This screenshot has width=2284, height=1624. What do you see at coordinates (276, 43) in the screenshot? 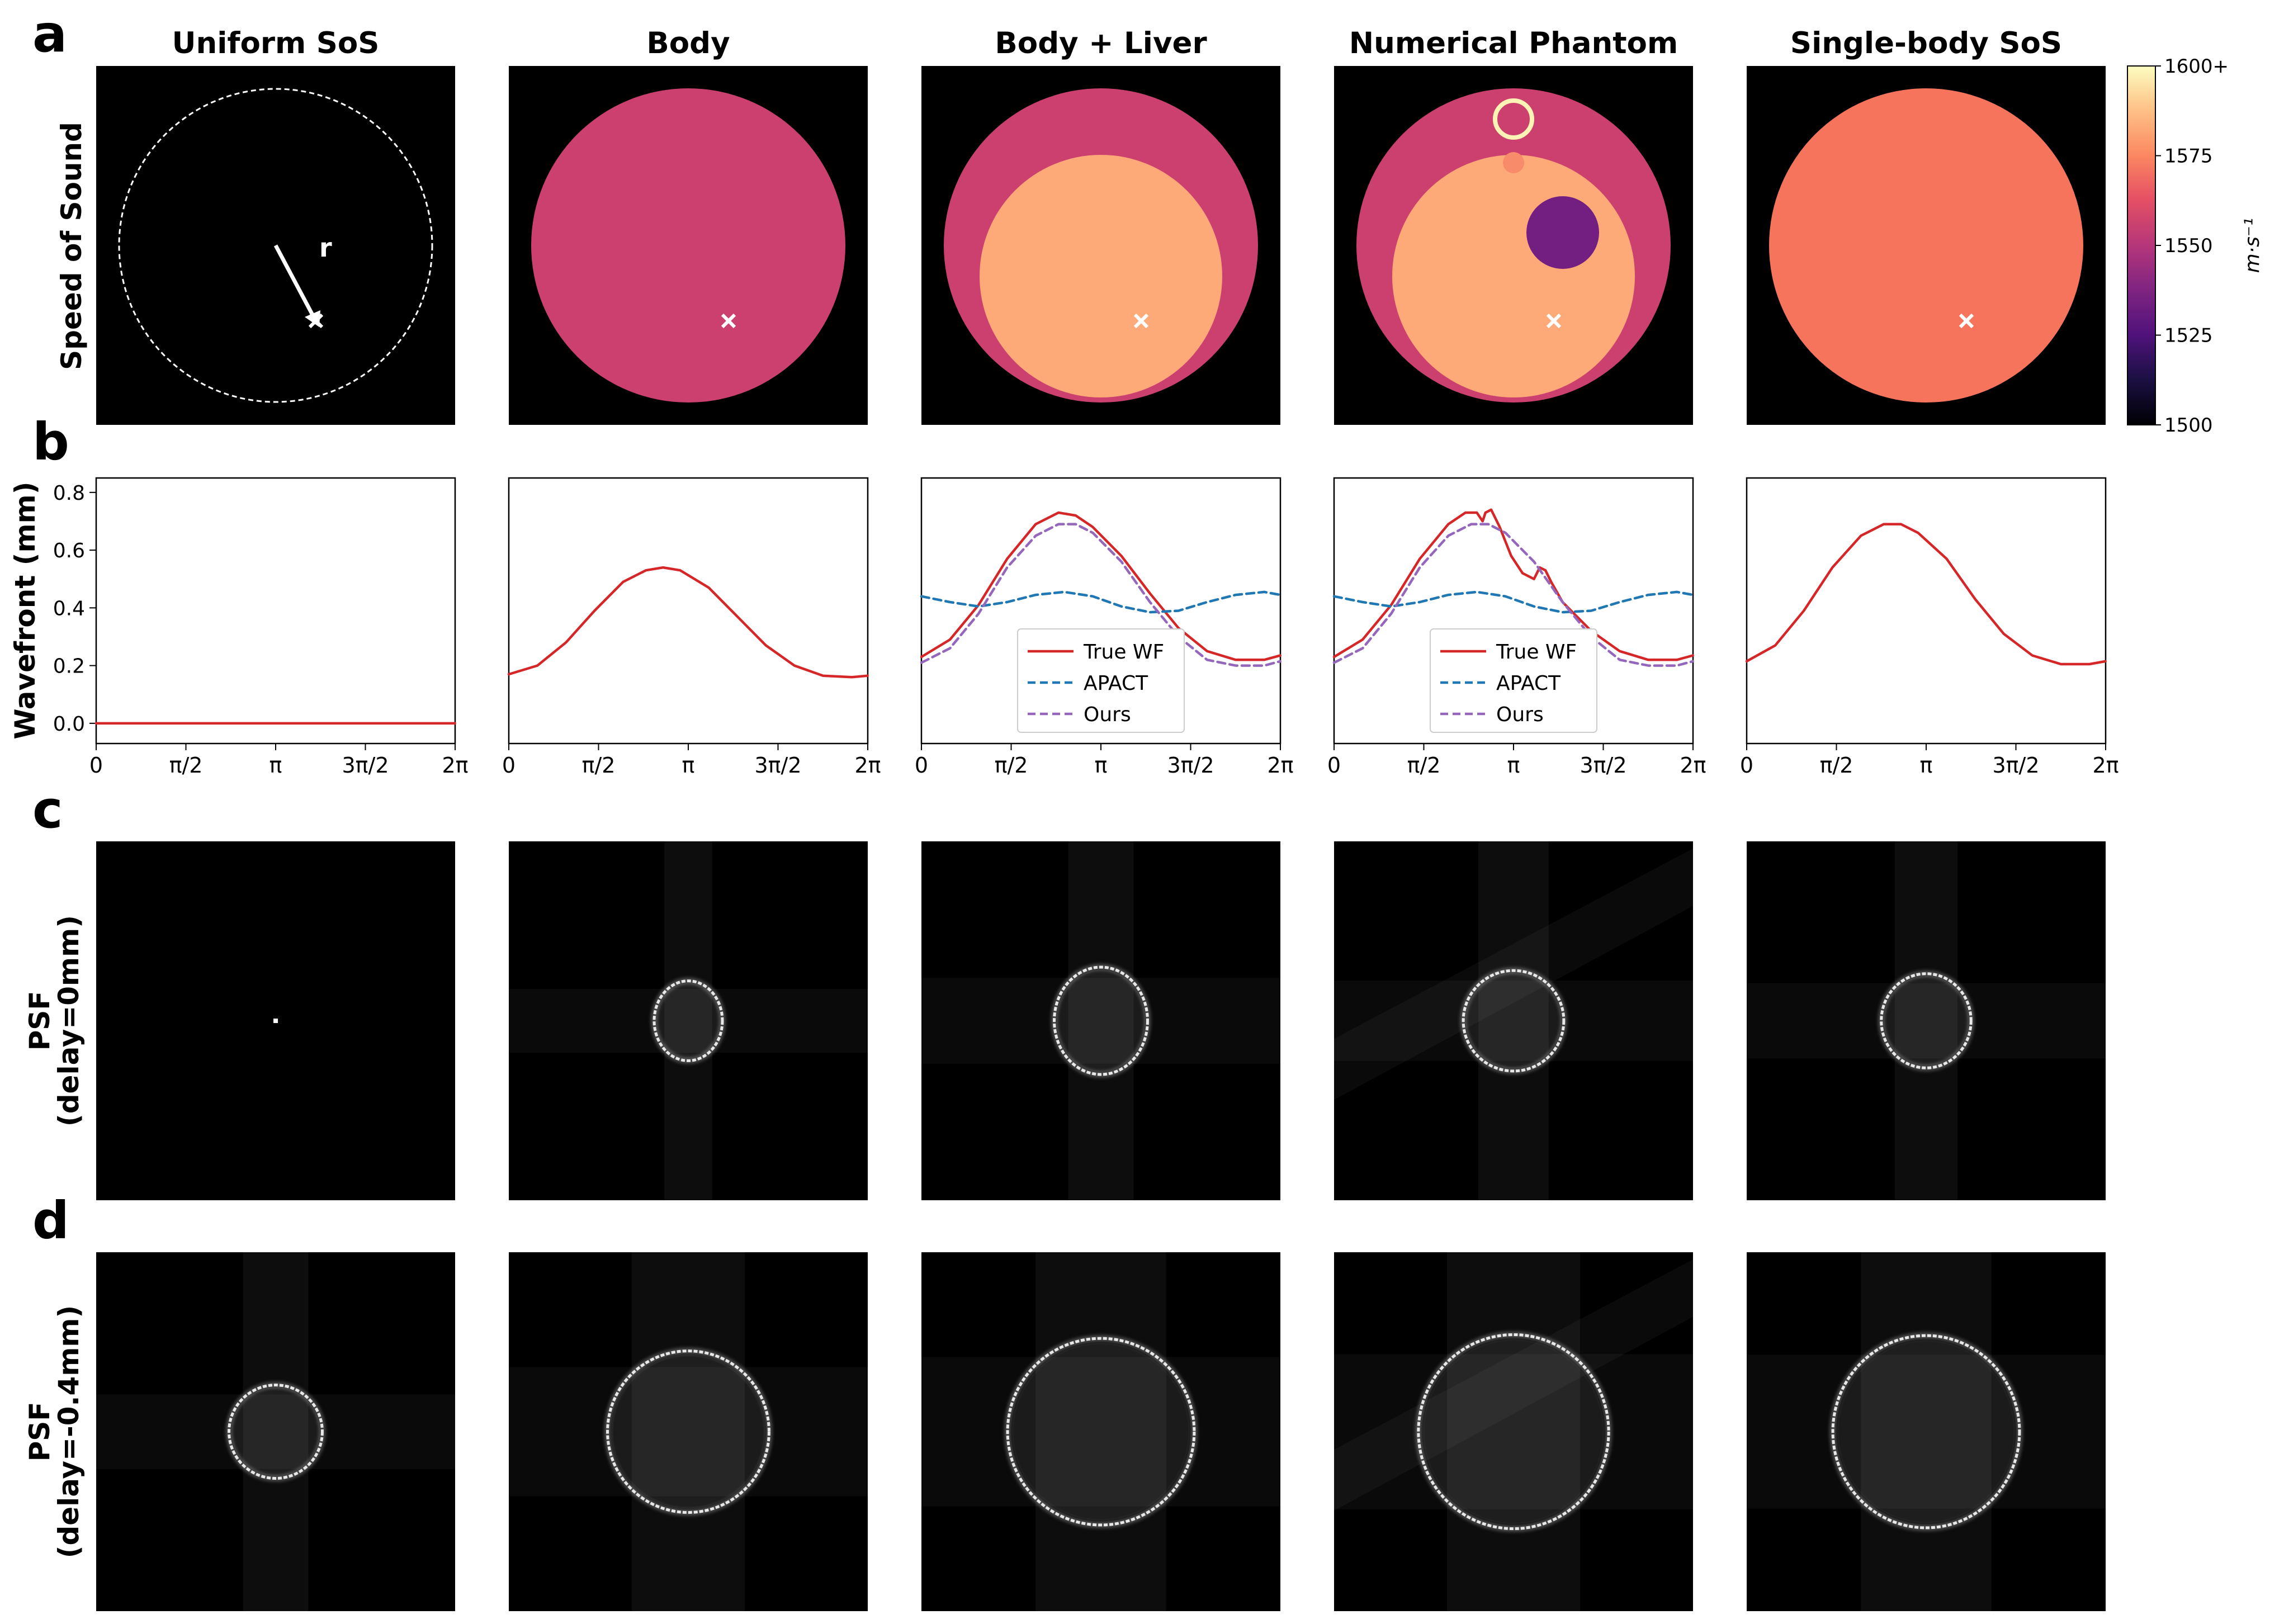
I see `column-title: Uniform SoS` at bounding box center [276, 43].